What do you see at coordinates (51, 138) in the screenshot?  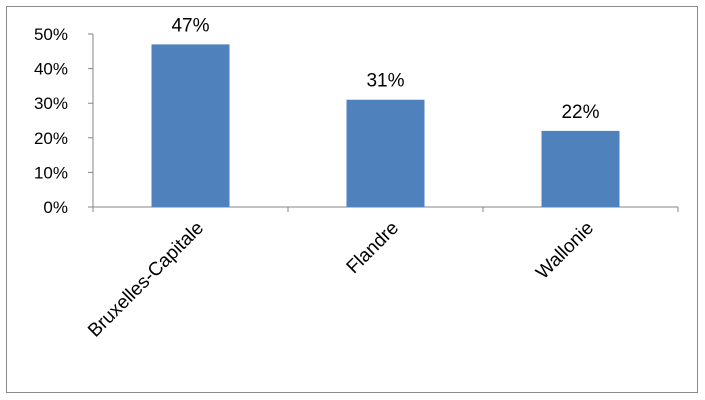 I see `y-tick-label: 20%` at bounding box center [51, 138].